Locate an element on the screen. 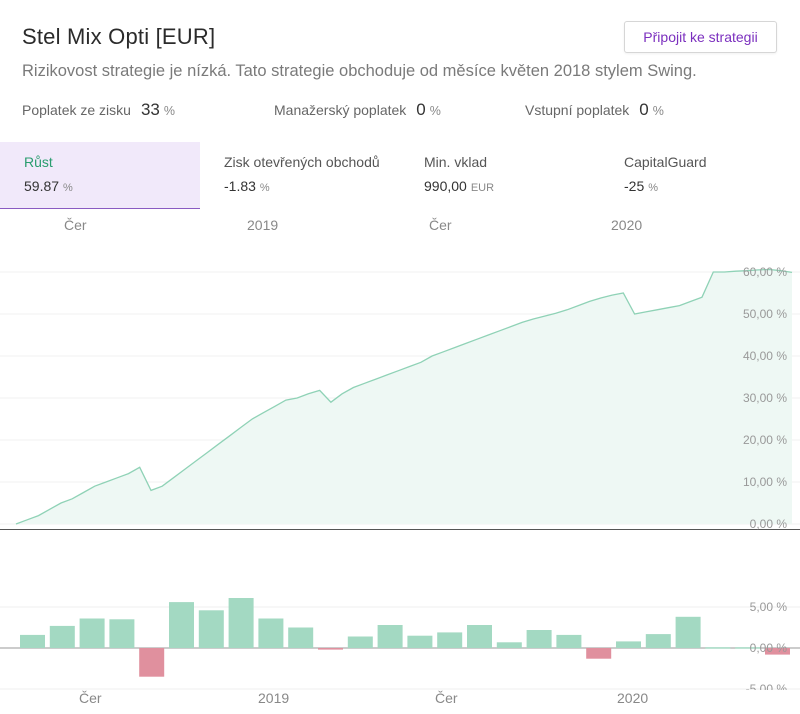 The image size is (800, 714). stat-unit: EUR is located at coordinates (482, 188).